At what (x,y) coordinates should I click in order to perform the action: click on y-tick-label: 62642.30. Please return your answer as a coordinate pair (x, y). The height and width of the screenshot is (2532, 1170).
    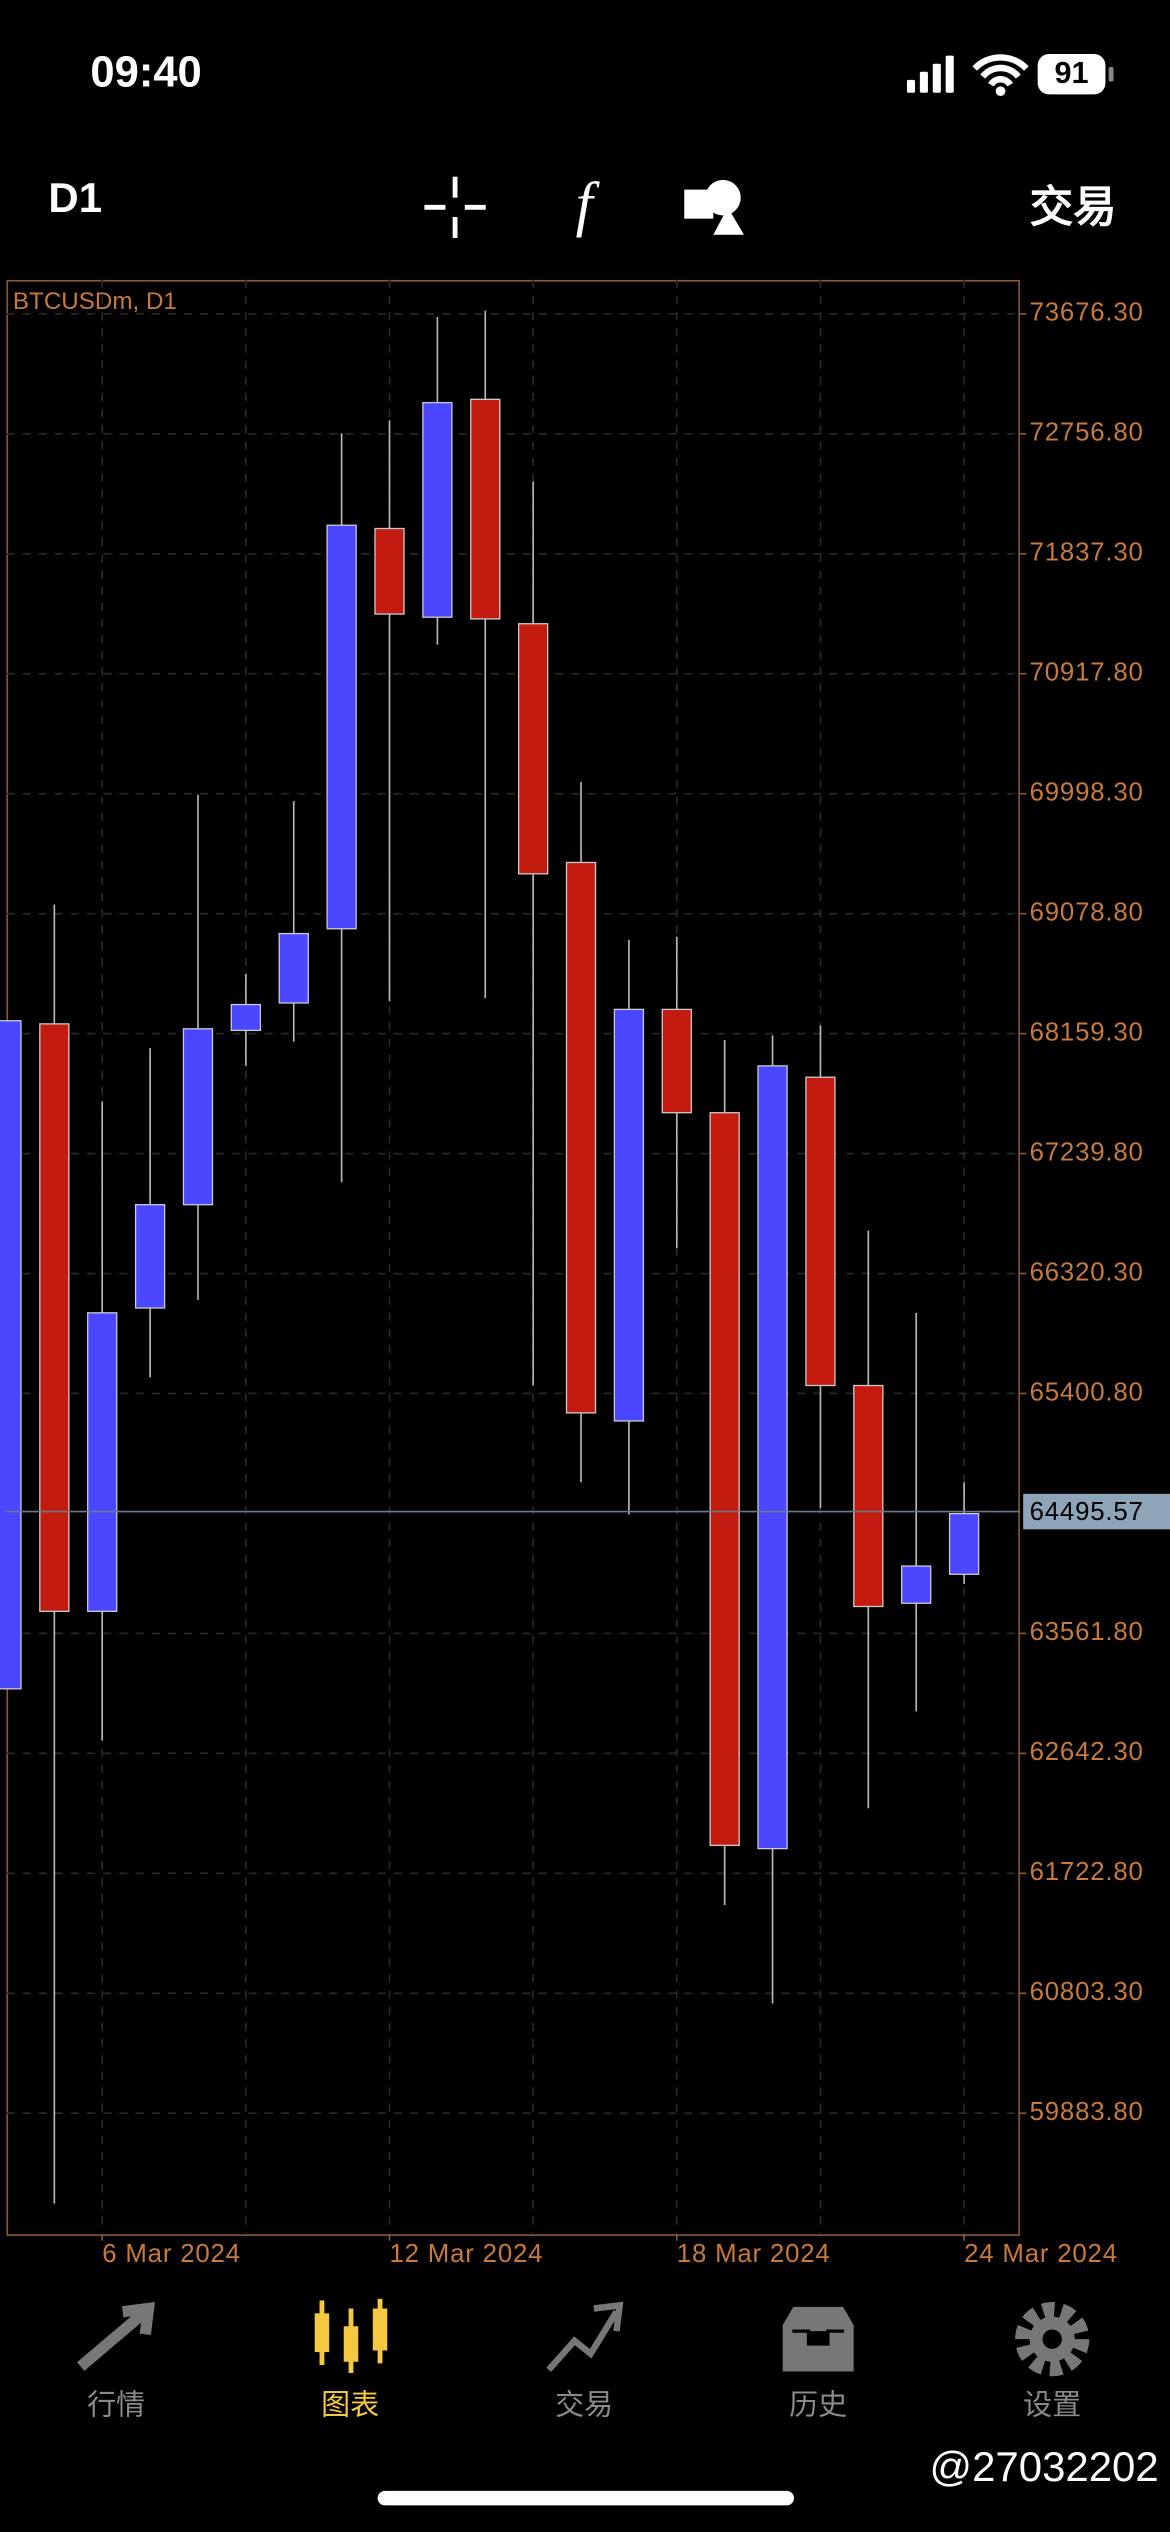
    Looking at the image, I should click on (1087, 1752).